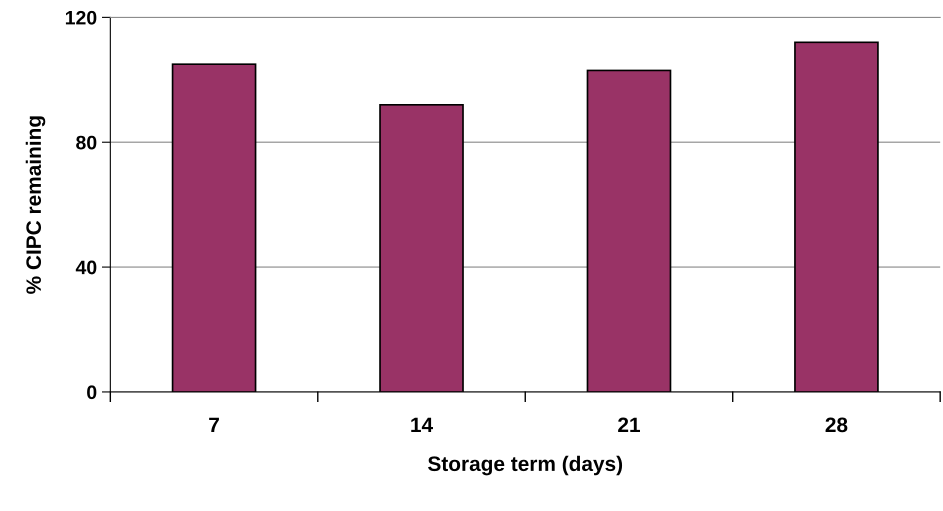 The image size is (943, 511). Describe the element at coordinates (525, 466) in the screenshot. I see `x-axis-title: Storage term (days)` at that location.